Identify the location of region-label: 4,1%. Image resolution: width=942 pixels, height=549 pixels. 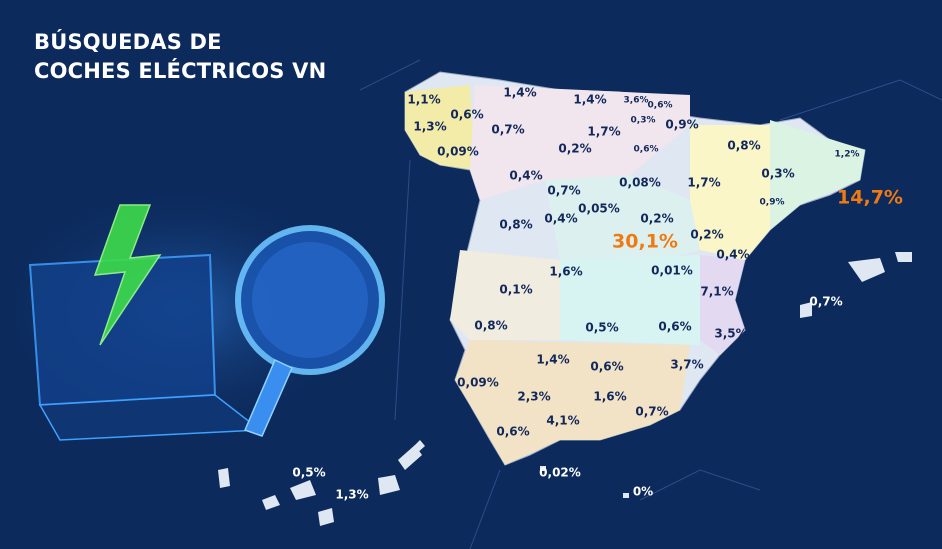
(562, 421).